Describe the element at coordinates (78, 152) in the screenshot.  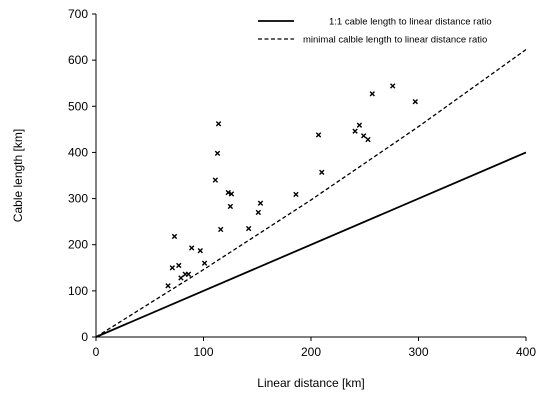
I see `y-tick-label: 400` at that location.